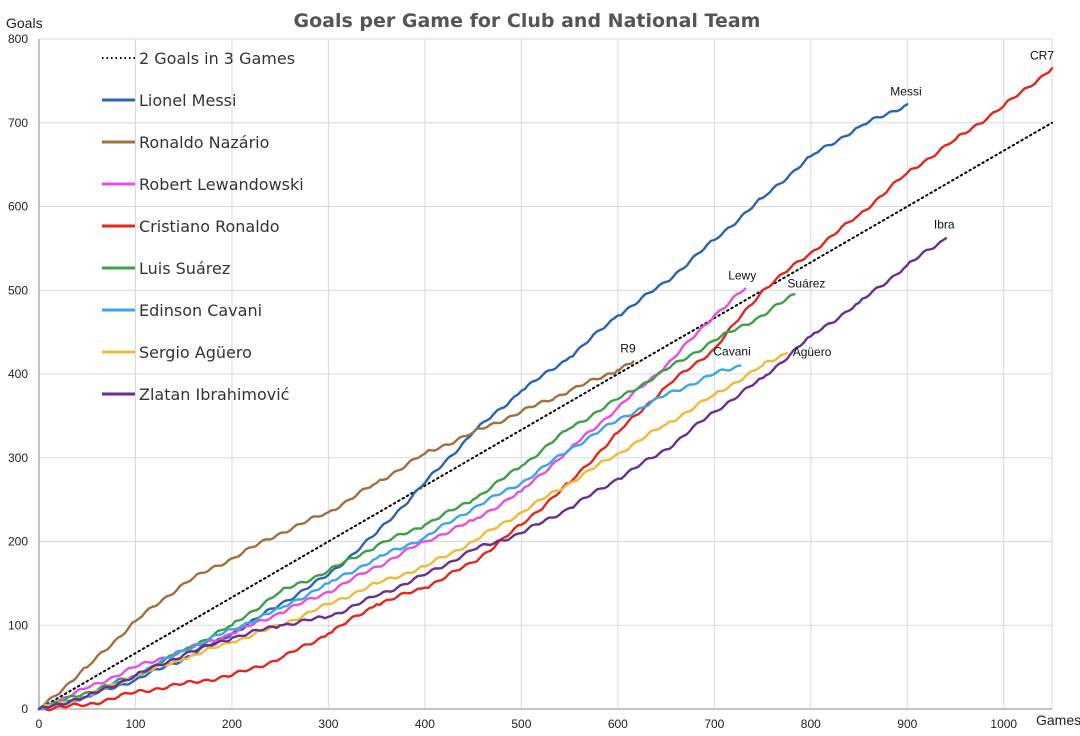 The image size is (1080, 736). Describe the element at coordinates (731, 352) in the screenshot. I see `series-end-label-edinson-cavani: Cavani` at that location.